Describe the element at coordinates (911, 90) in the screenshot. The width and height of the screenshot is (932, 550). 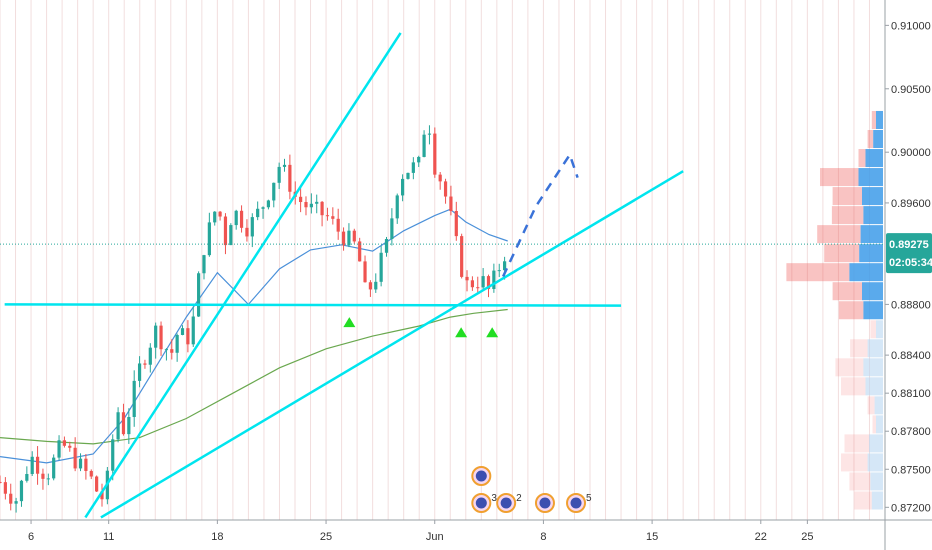
I see `y-tick-label: 0.90500` at that location.